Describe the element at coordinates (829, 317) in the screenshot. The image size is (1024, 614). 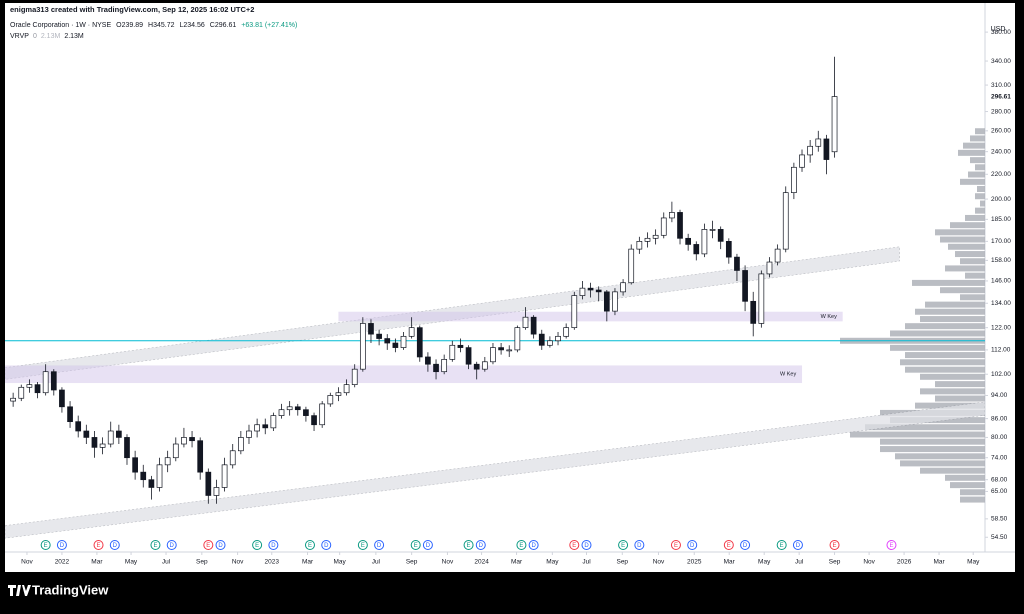
I see `zone-label: W Key` at that location.